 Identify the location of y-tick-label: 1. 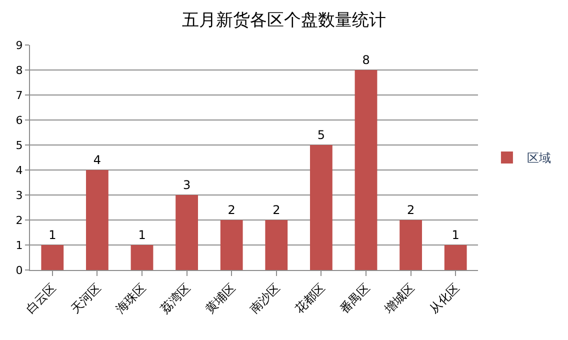
(19, 245).